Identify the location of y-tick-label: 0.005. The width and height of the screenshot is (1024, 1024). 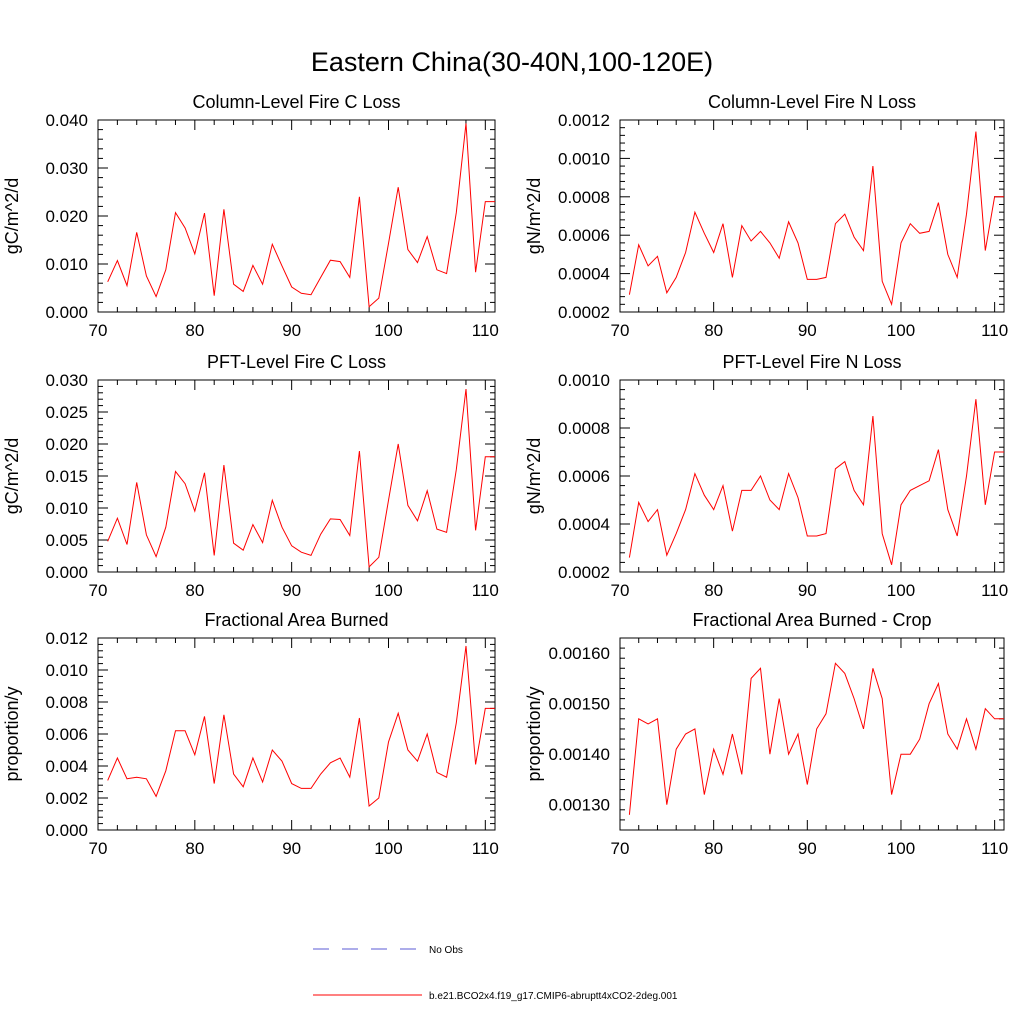
(66, 540).